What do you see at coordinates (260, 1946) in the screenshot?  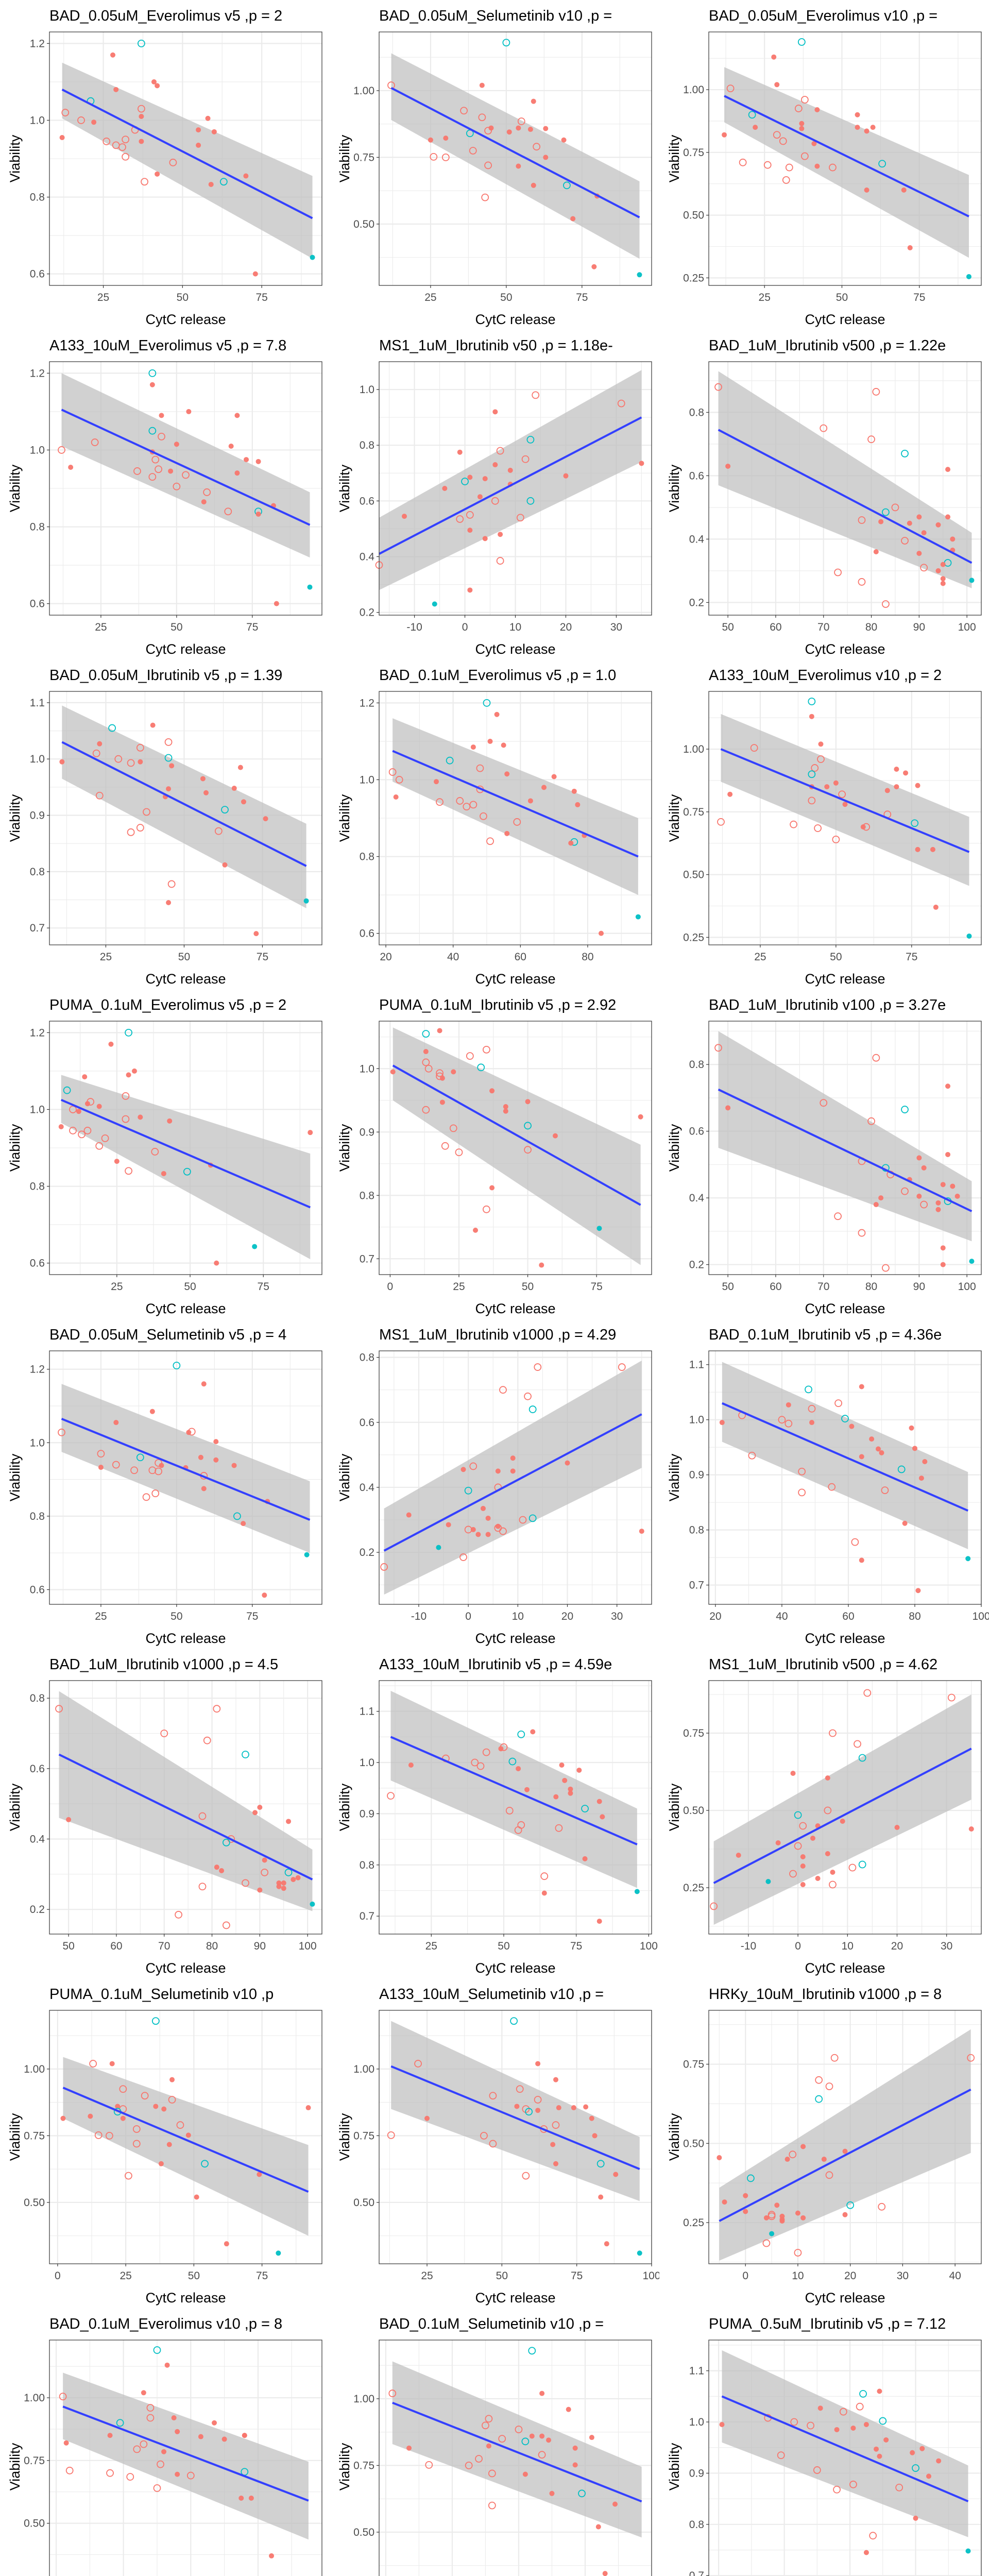 I see `x-tick-label: 90` at bounding box center [260, 1946].